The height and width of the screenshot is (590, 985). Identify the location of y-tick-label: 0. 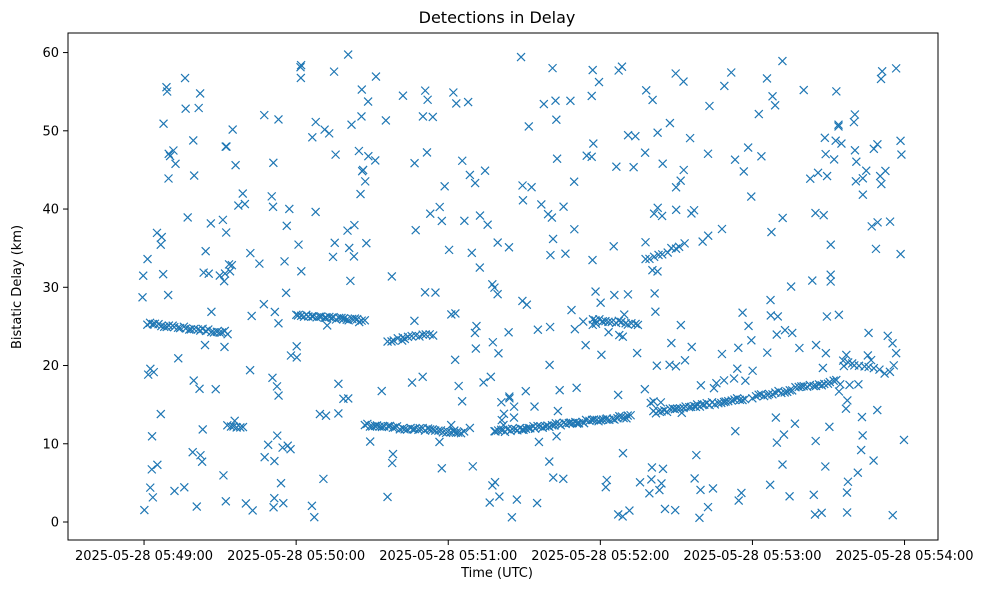
(55, 523).